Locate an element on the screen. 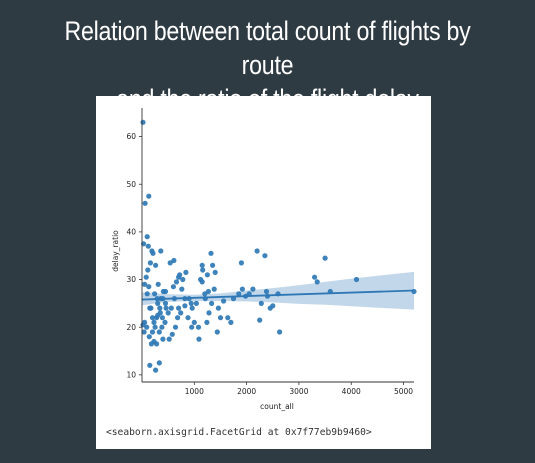 The width and height of the screenshot is (535, 463). x-tick-label: 4000 is located at coordinates (351, 391).